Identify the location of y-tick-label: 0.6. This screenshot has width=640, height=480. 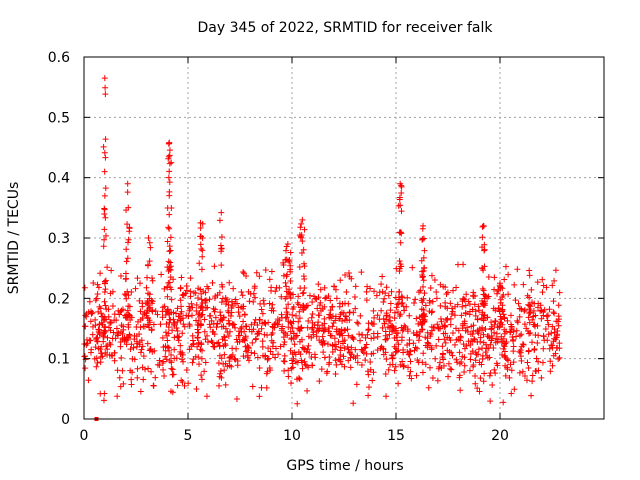
(59, 58).